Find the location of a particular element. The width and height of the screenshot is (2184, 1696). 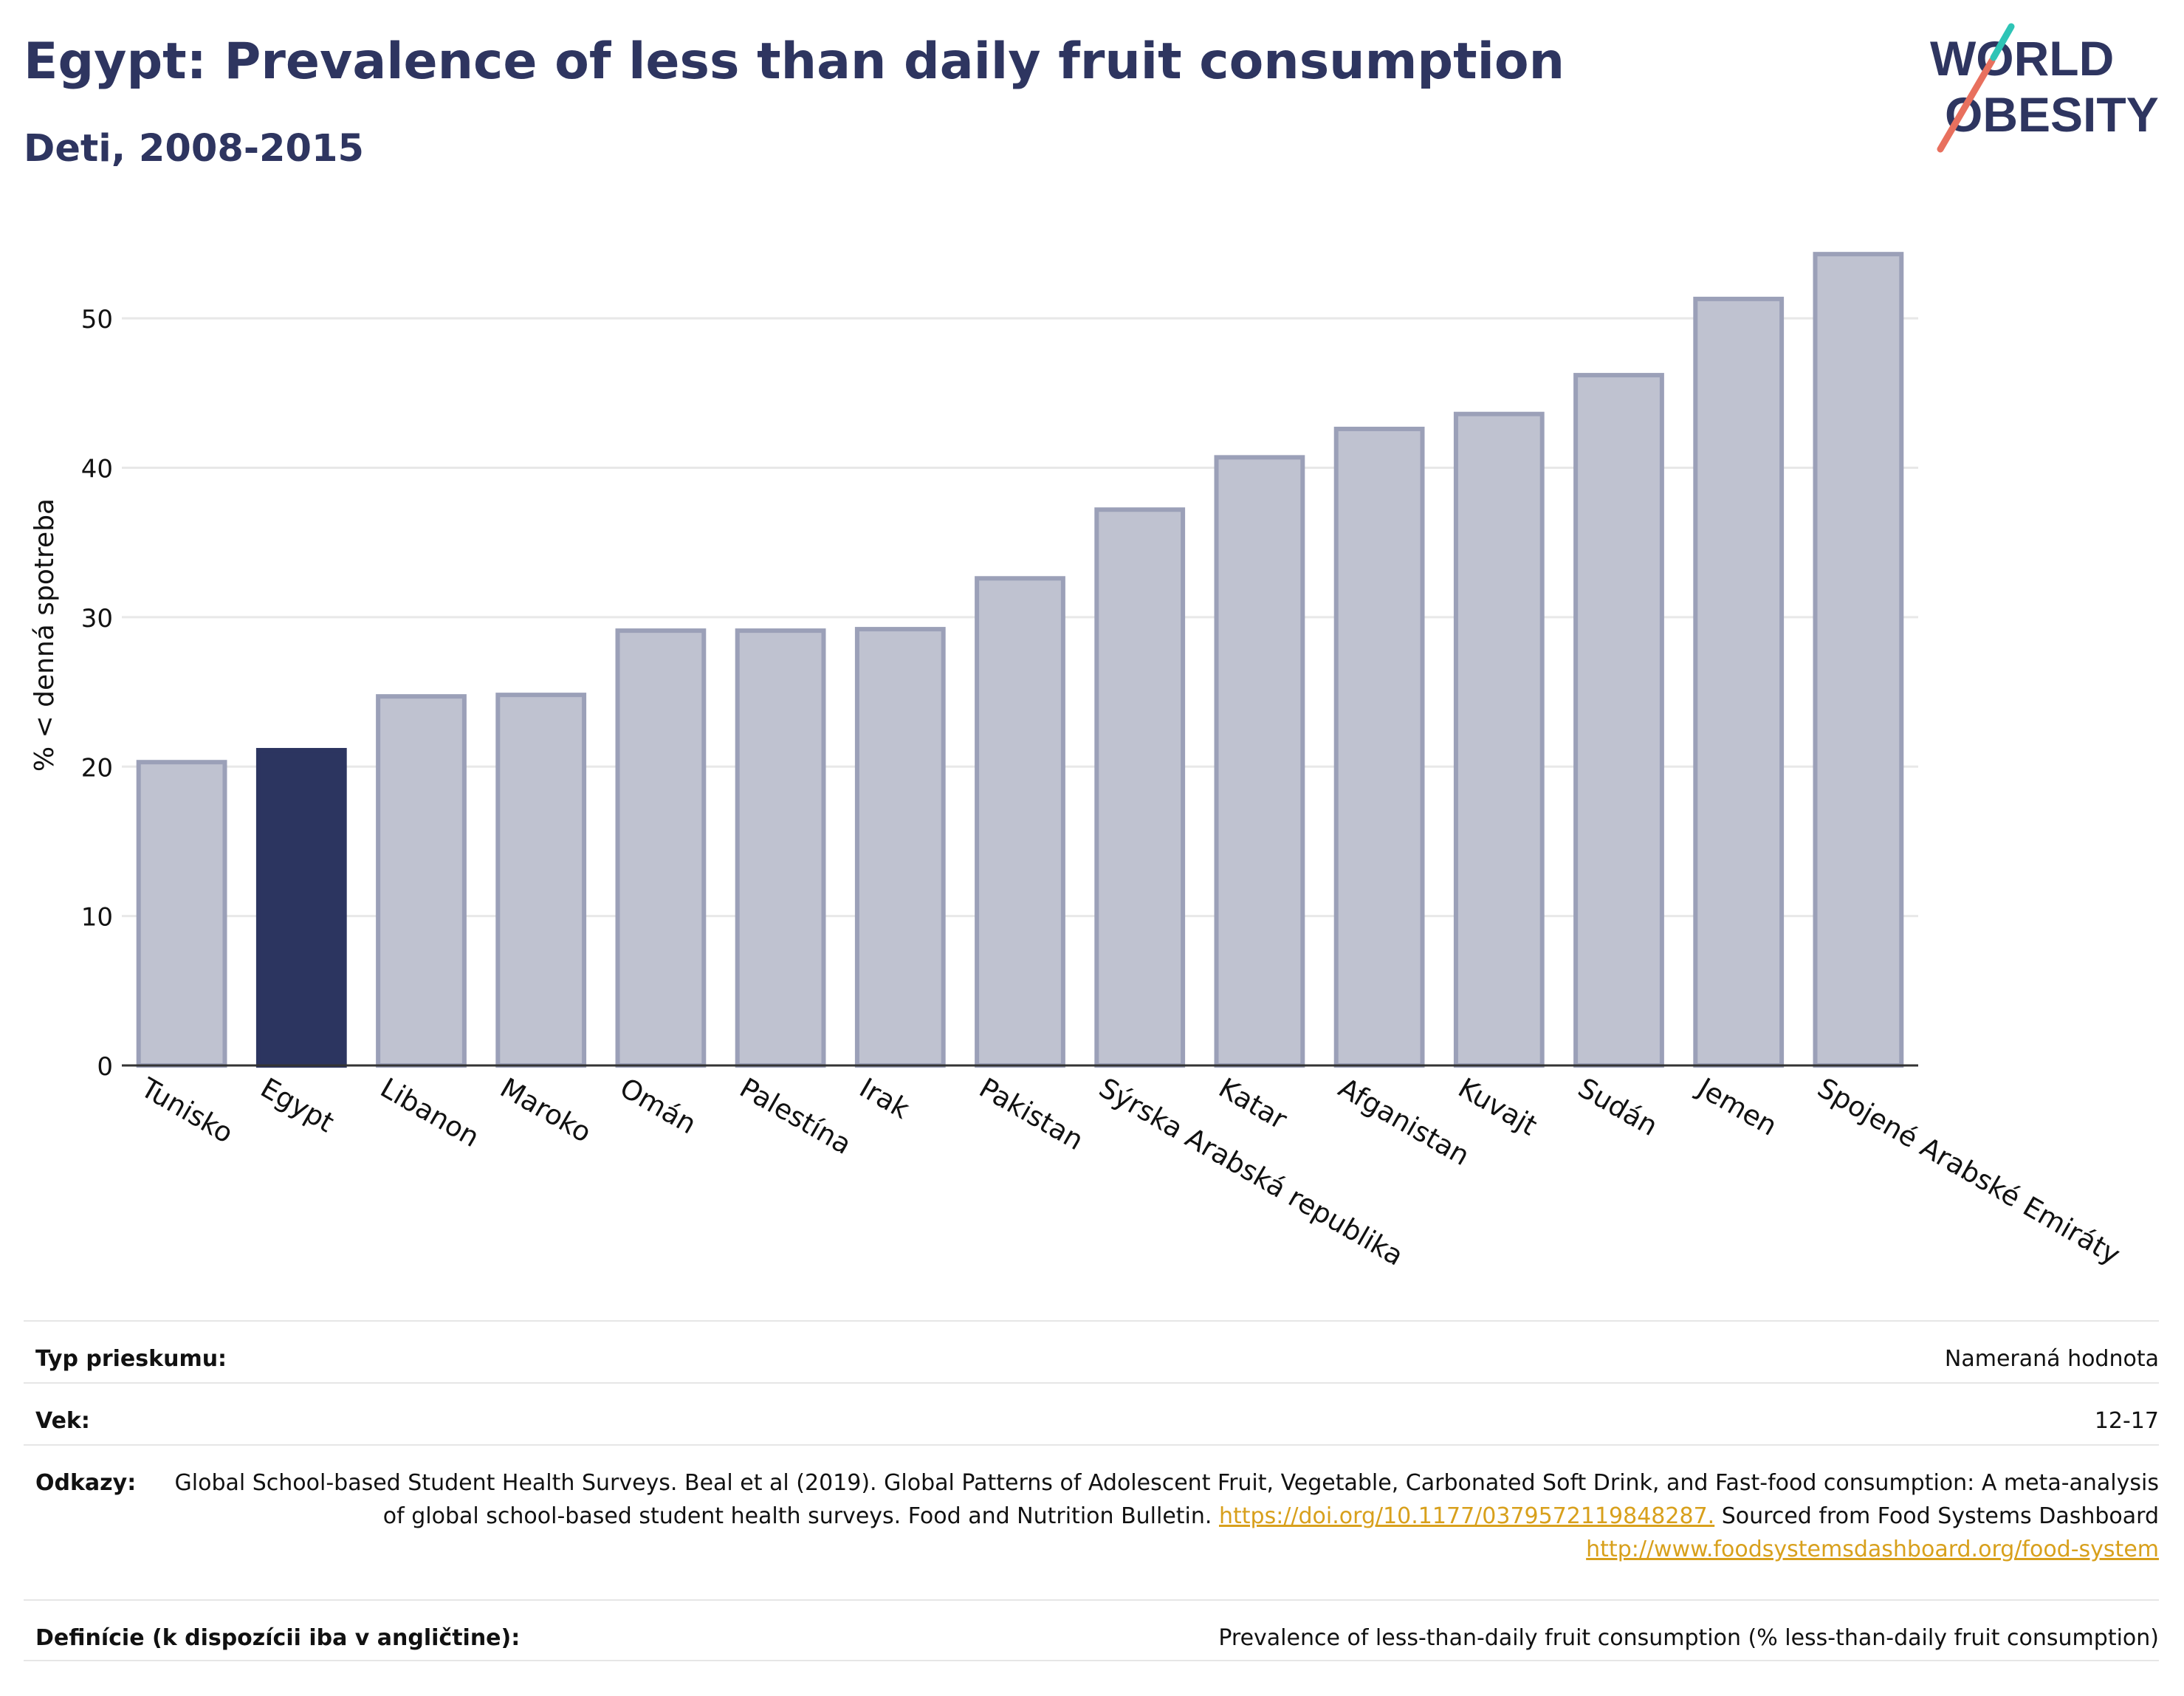

x-tick-label: Maroko is located at coordinates (546, 1110).